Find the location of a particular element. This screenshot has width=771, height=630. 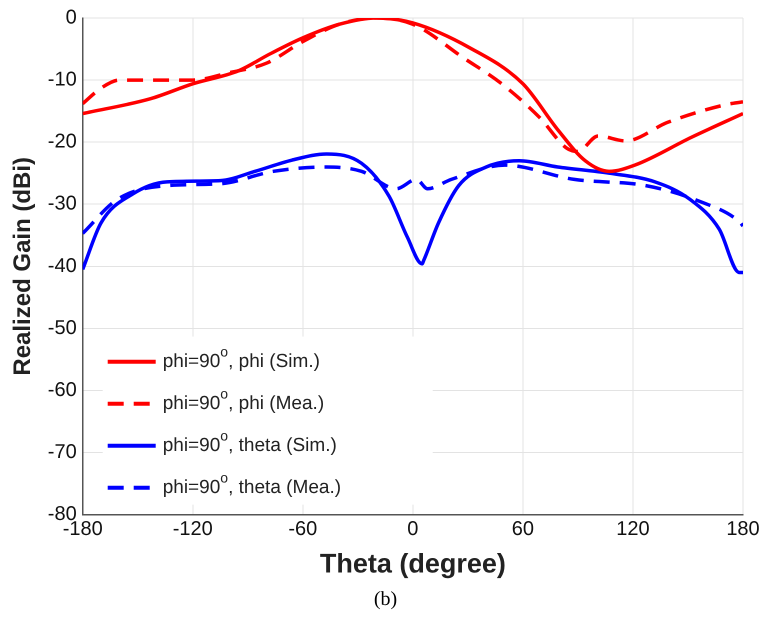

y-tick-label: -70 is located at coordinates (62, 452).